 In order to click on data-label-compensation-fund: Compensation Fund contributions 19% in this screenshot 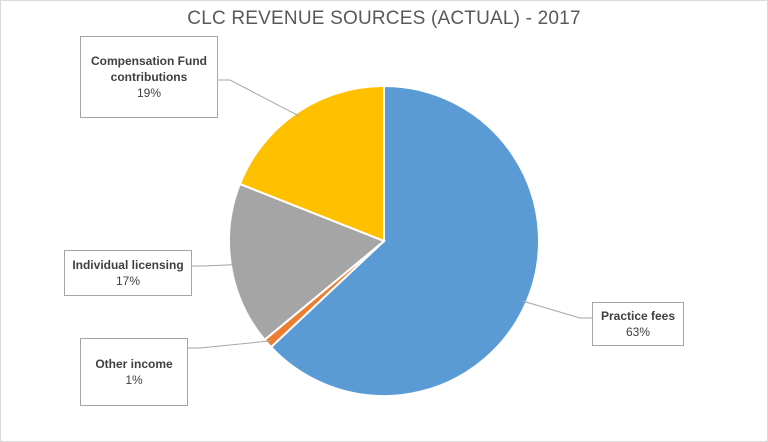, I will do `click(149, 77)`.